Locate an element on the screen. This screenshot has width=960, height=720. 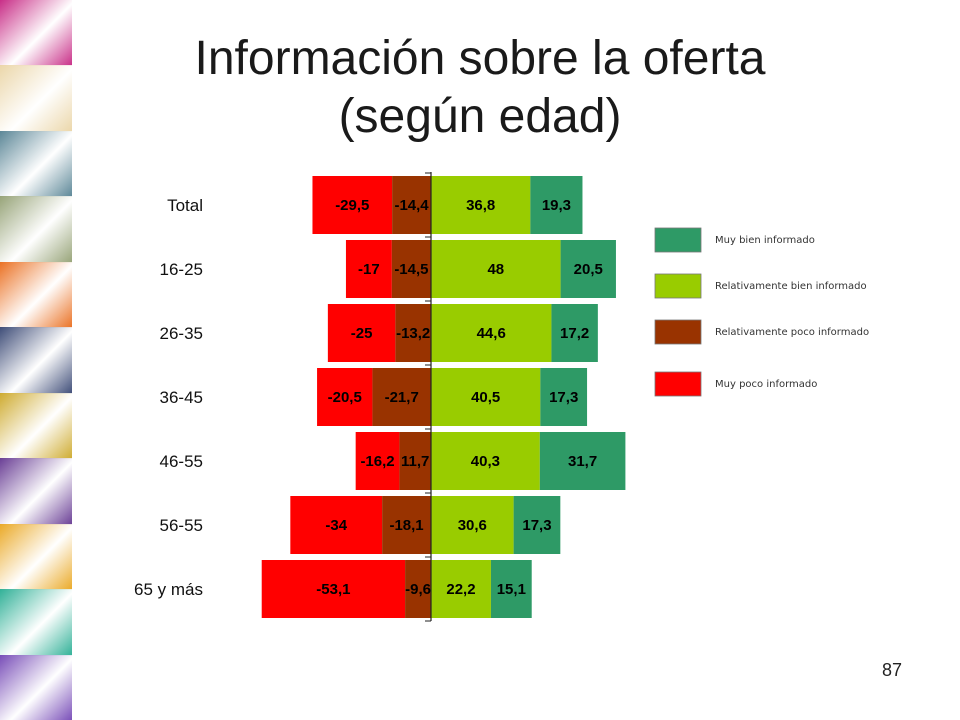
data-label-muy-bien: 15,1 is located at coordinates (511, 589).